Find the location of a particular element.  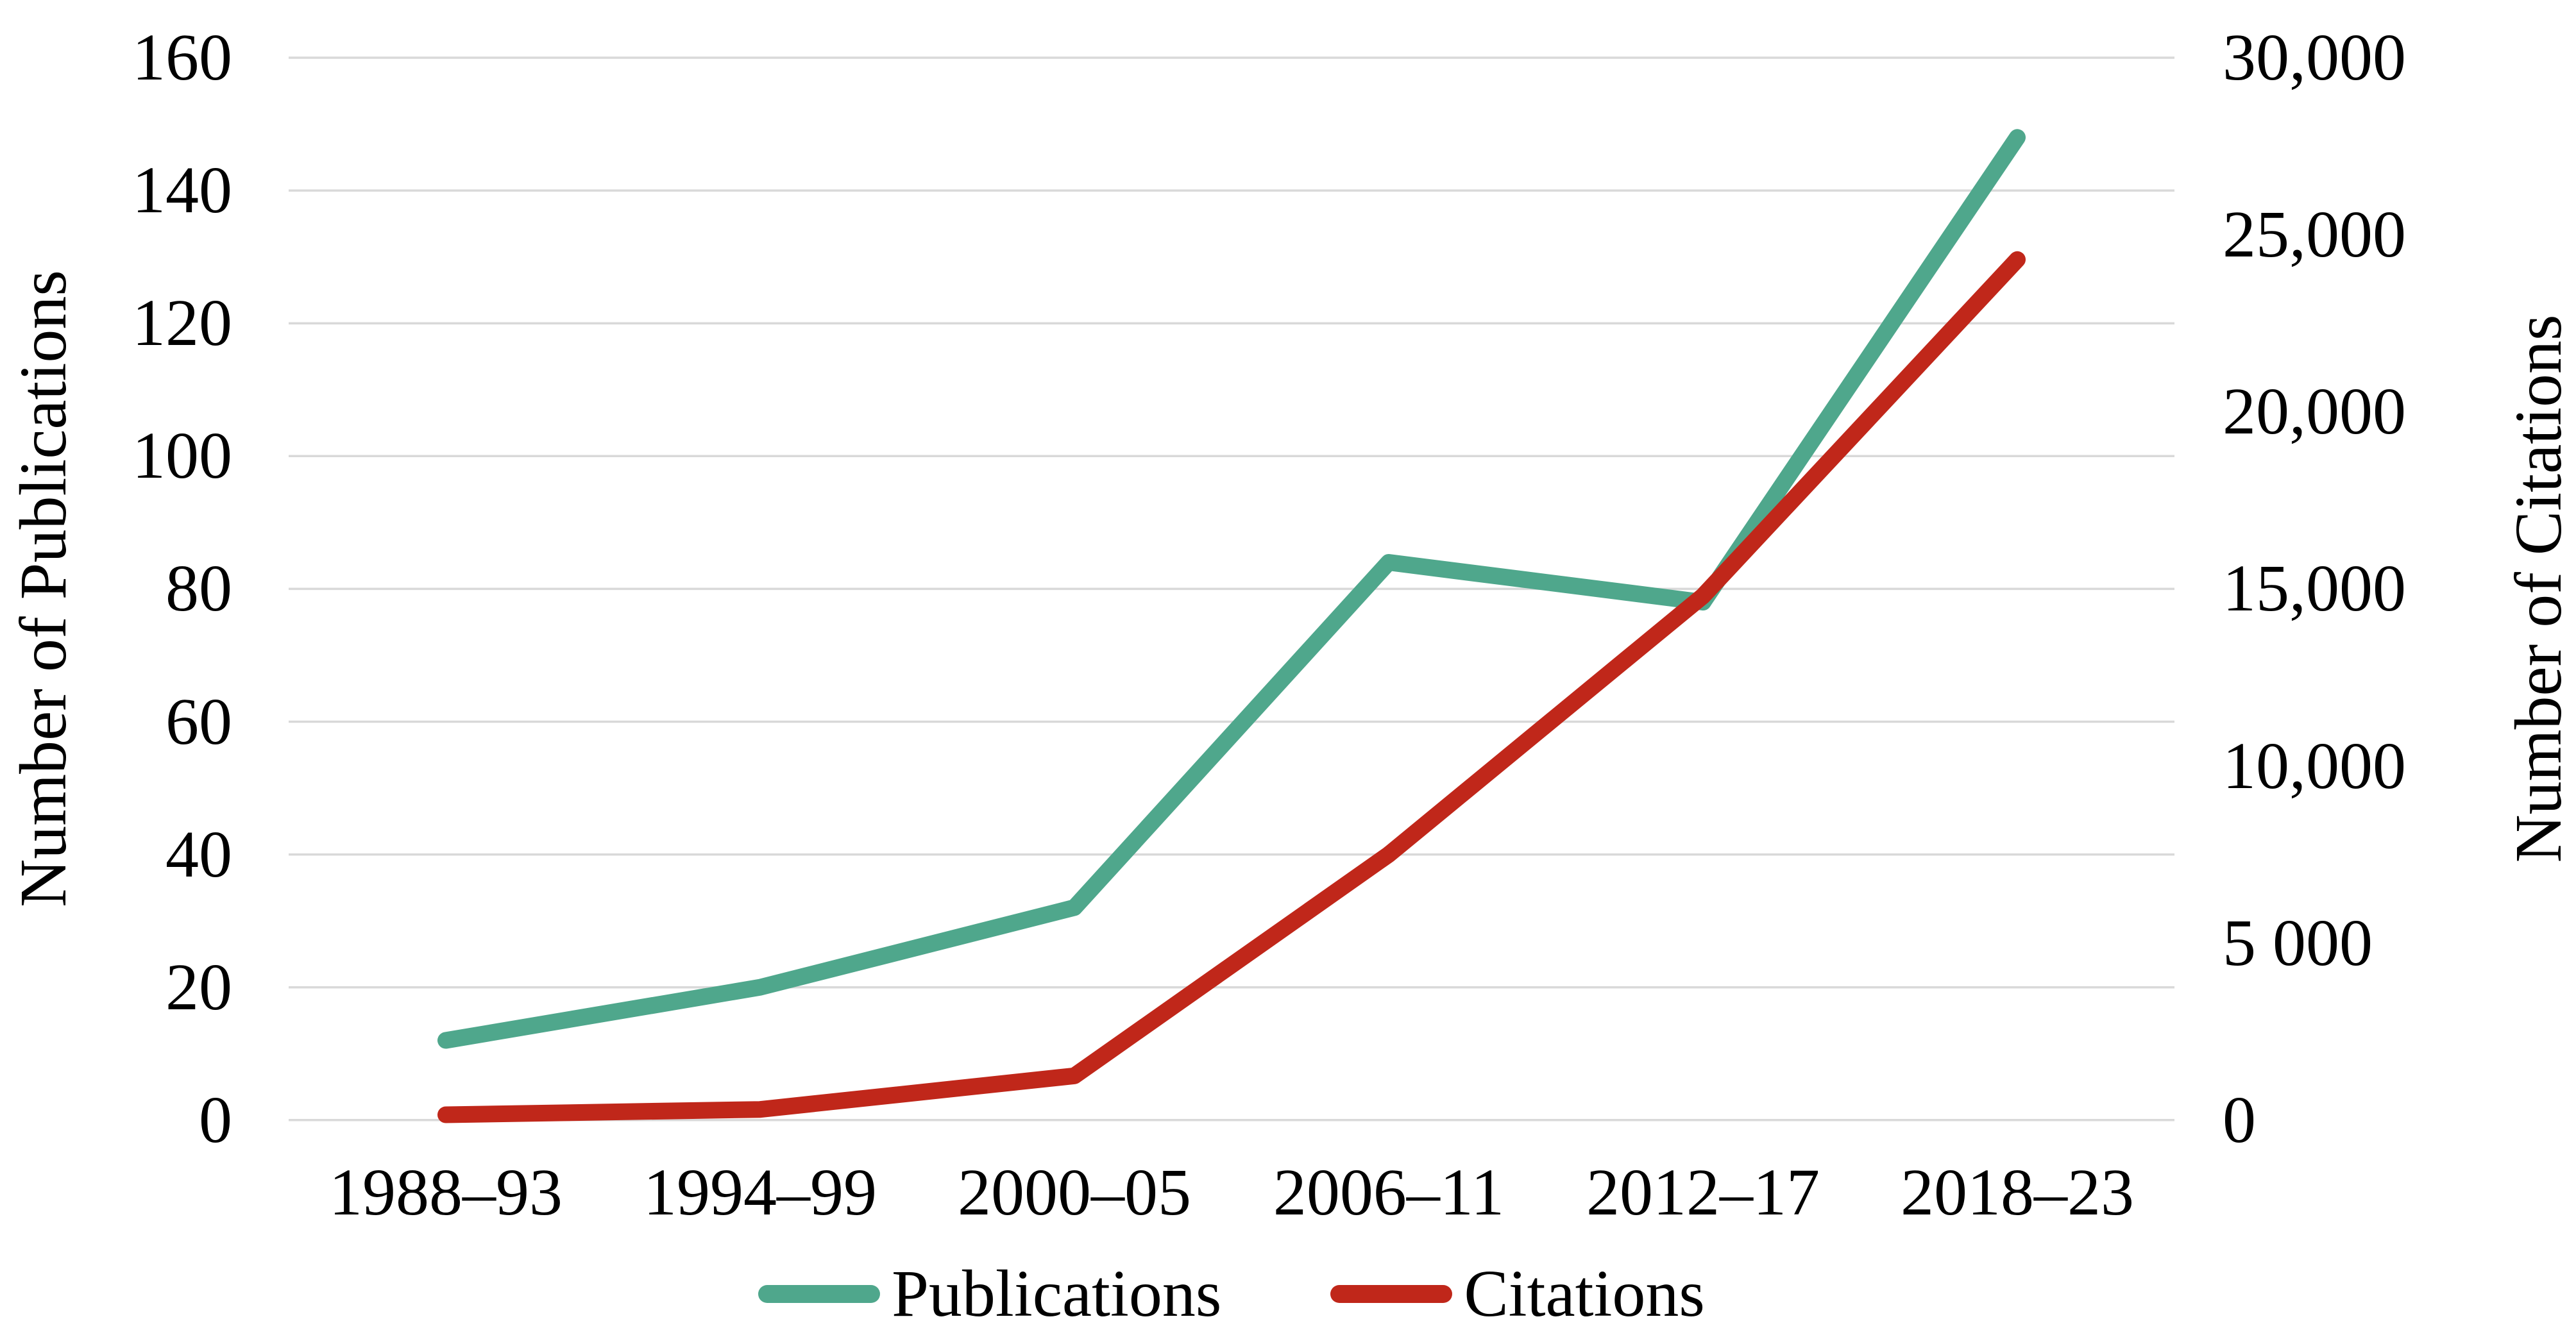

left-axis-tick: 100 is located at coordinates (182, 455).